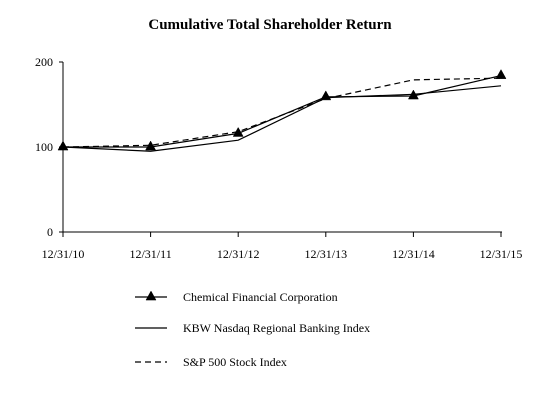 Image resolution: width=533 pixels, height=400 pixels. Describe the element at coordinates (325, 254) in the screenshot. I see `x-tick-label: 12/31/13` at that location.